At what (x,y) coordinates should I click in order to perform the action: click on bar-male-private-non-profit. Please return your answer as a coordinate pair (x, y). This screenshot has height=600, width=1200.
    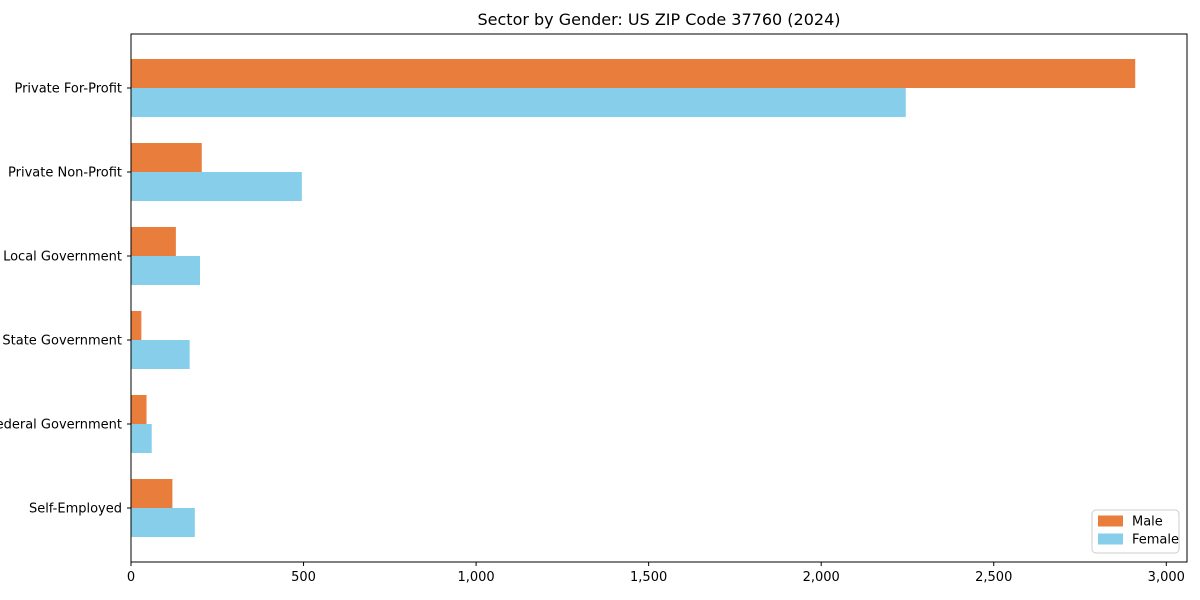
    Looking at the image, I should click on (166, 157).